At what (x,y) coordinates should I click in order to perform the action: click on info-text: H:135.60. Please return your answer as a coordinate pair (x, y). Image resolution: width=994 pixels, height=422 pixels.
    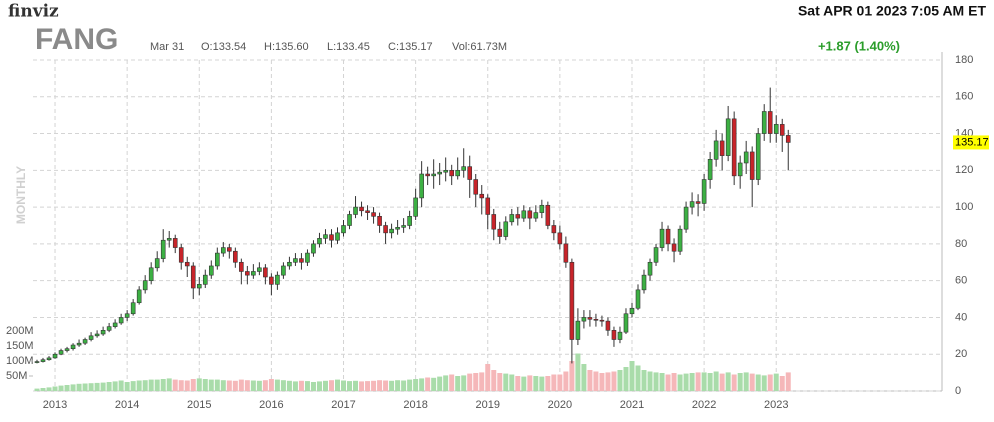
    Looking at the image, I should click on (286, 47).